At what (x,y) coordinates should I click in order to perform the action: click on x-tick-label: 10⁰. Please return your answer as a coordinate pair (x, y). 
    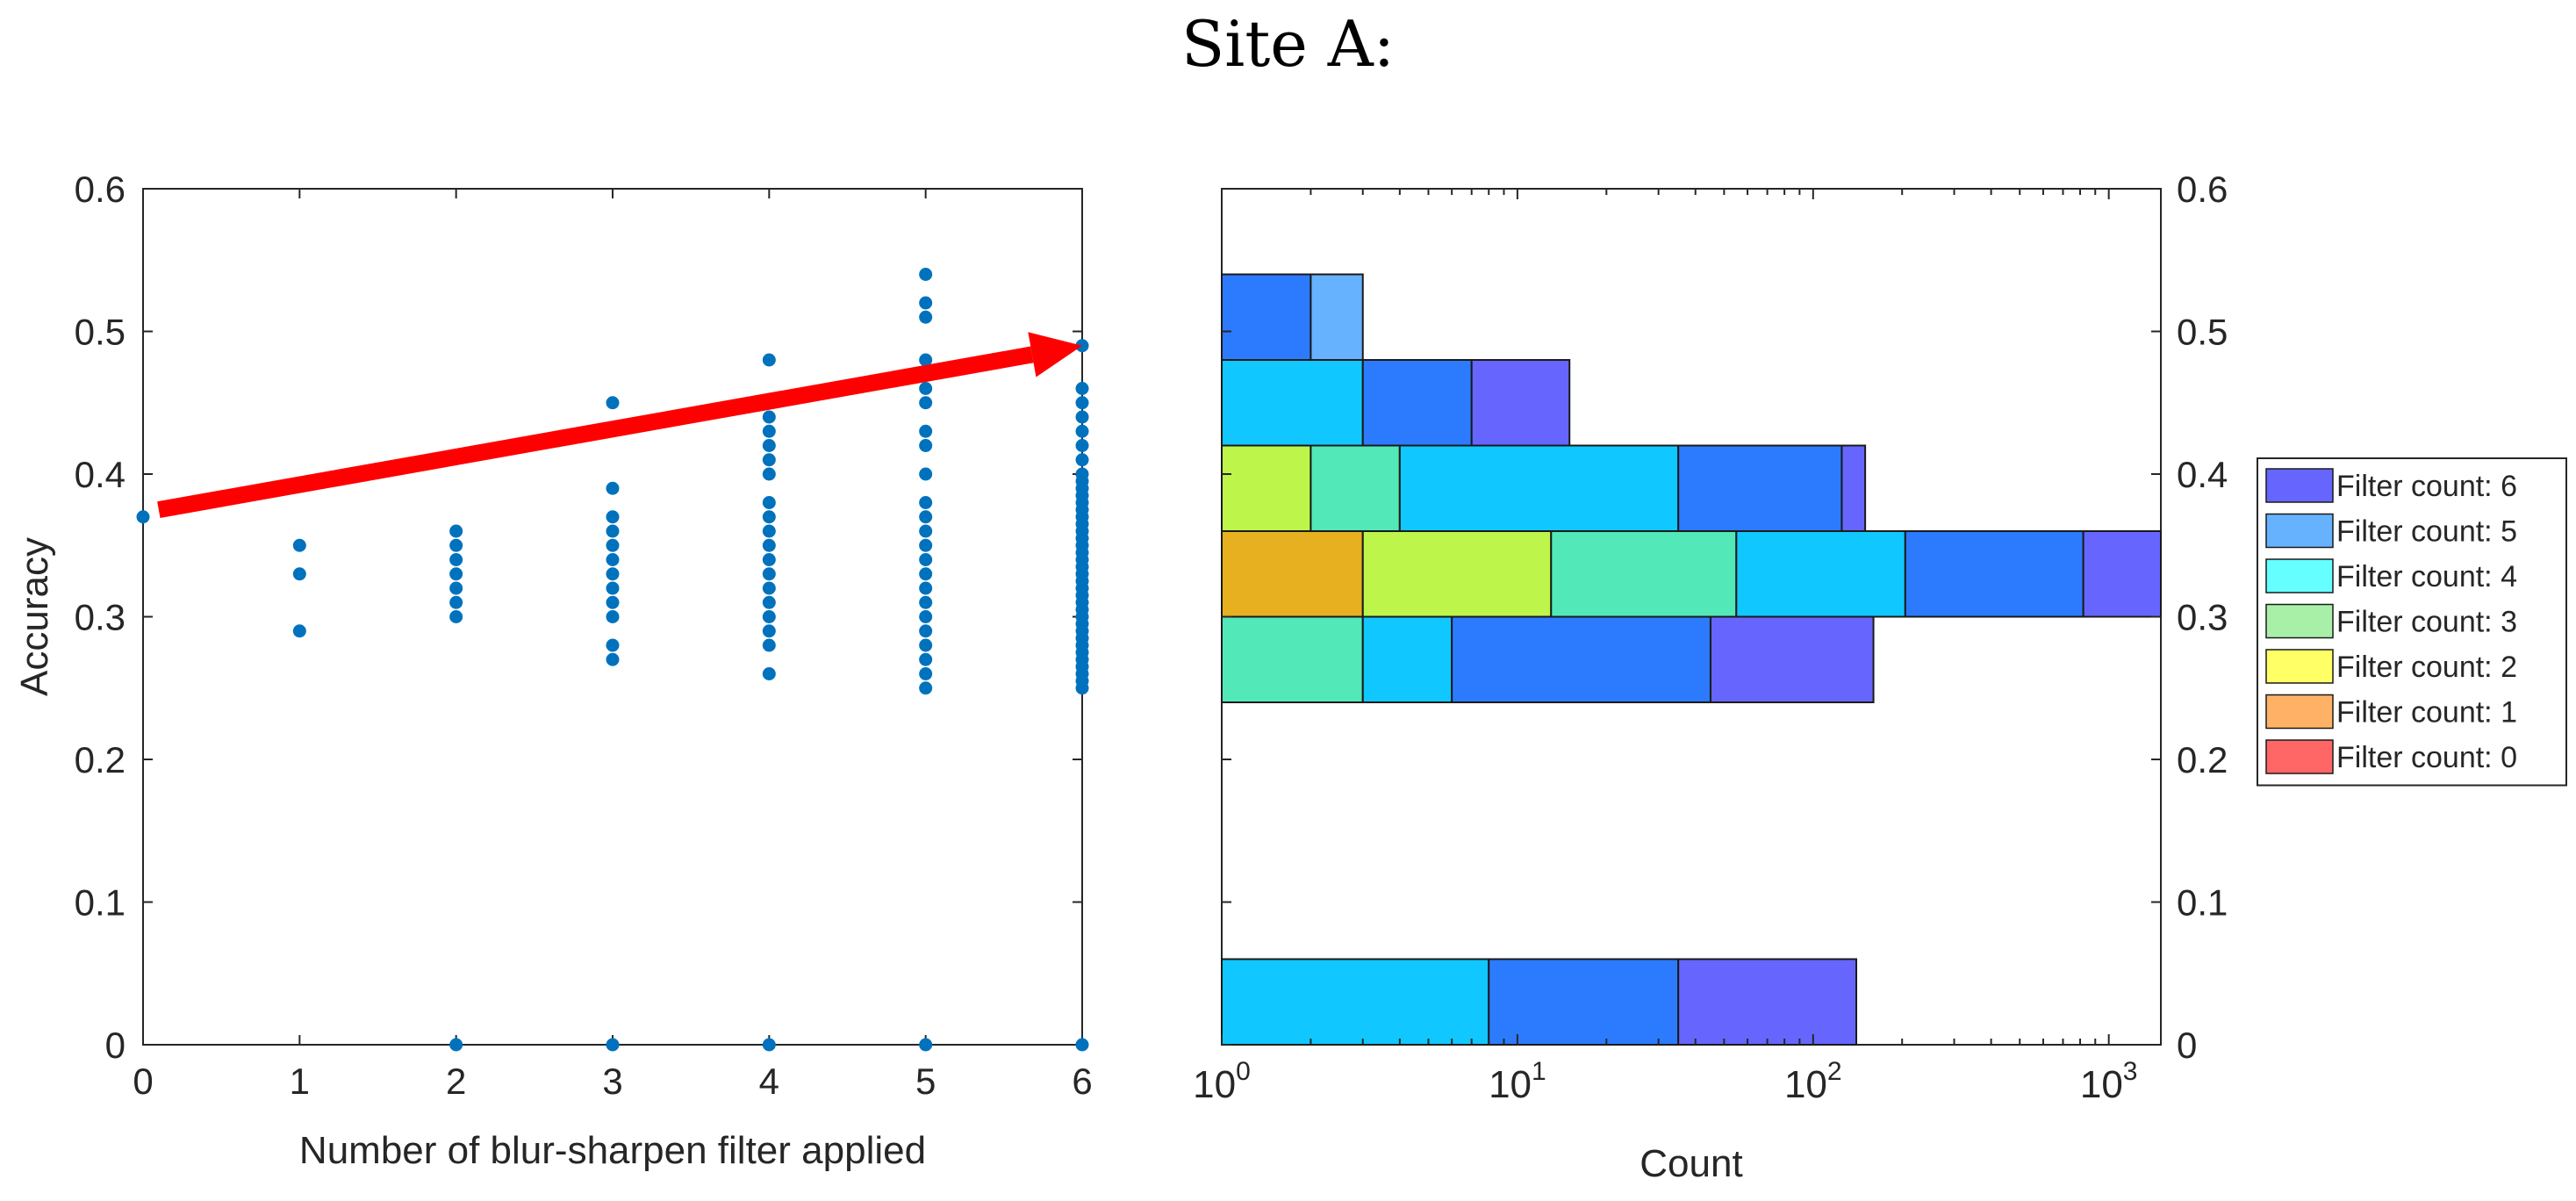
    Looking at the image, I should click on (1222, 1082).